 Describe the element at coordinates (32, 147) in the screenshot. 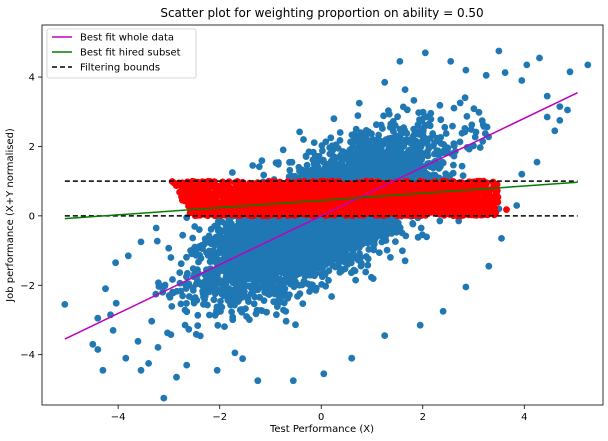

I see `y-tick-label: 2` at that location.